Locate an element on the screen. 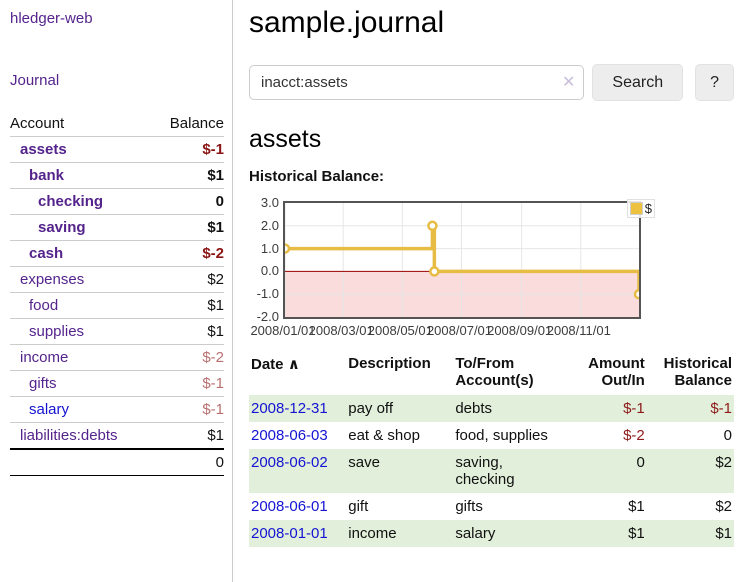 This screenshot has width=742, height=582. transaction-description: pay off is located at coordinates (370, 408).